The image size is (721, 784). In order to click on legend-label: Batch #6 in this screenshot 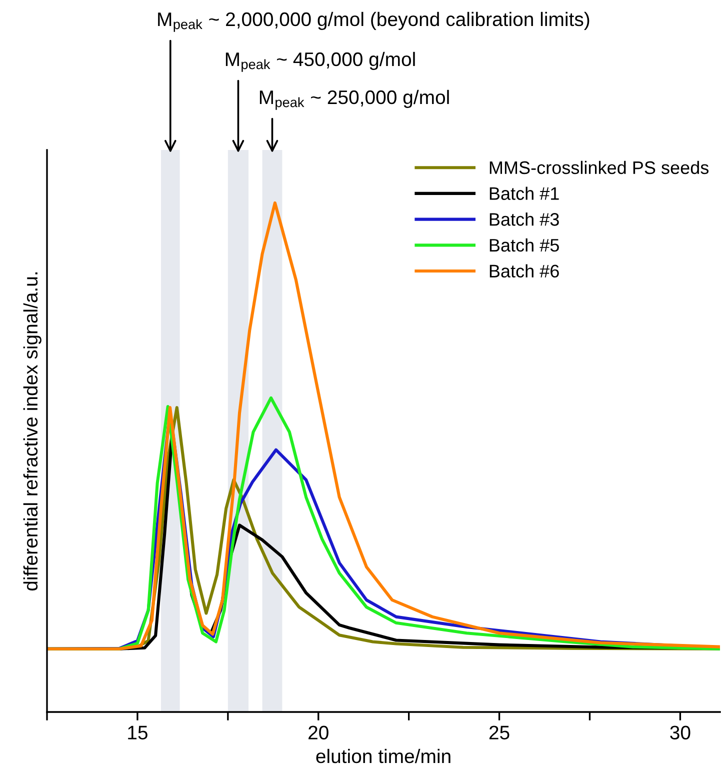, I will do `click(524, 271)`.